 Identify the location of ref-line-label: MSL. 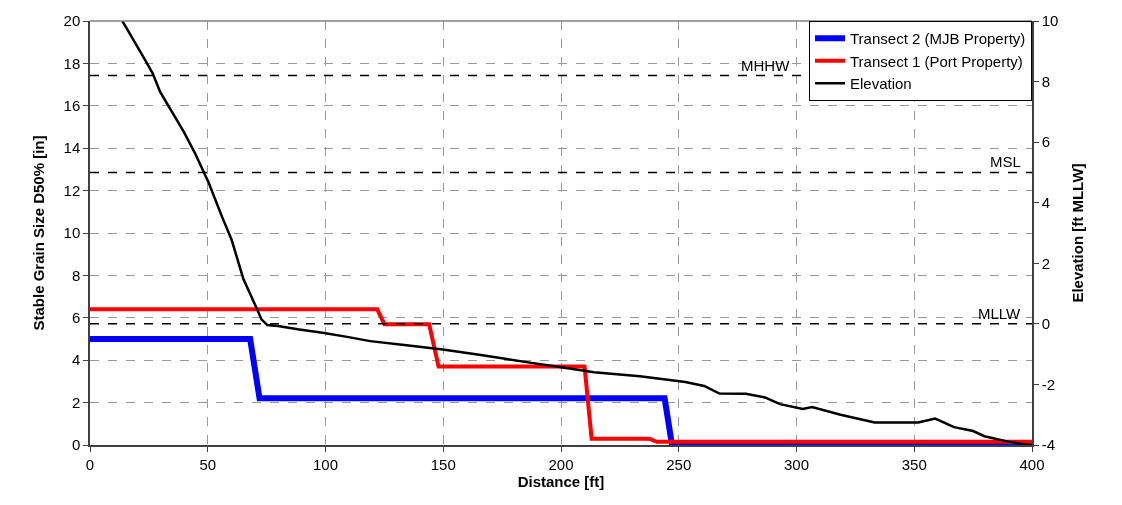
(1005, 161).